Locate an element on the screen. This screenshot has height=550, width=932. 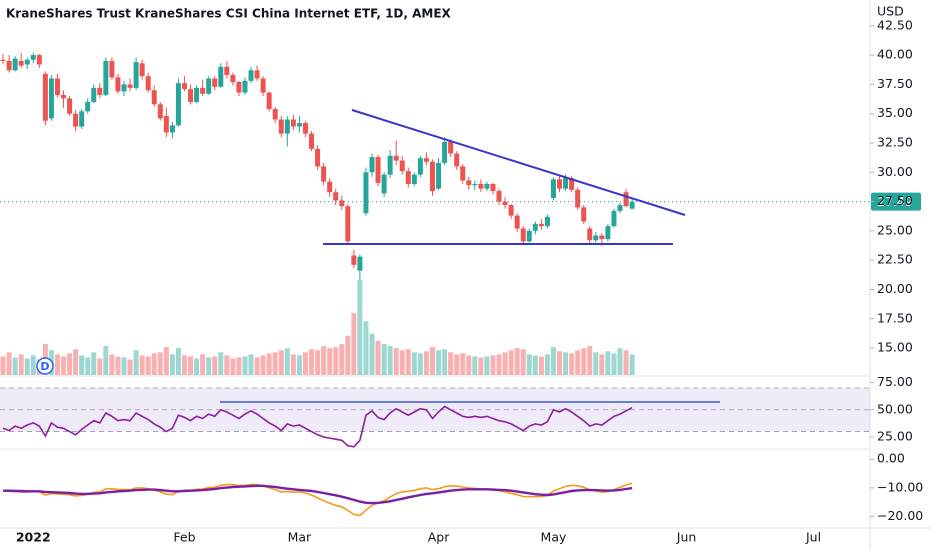
y-tick-label: 20.00 is located at coordinates (895, 288).